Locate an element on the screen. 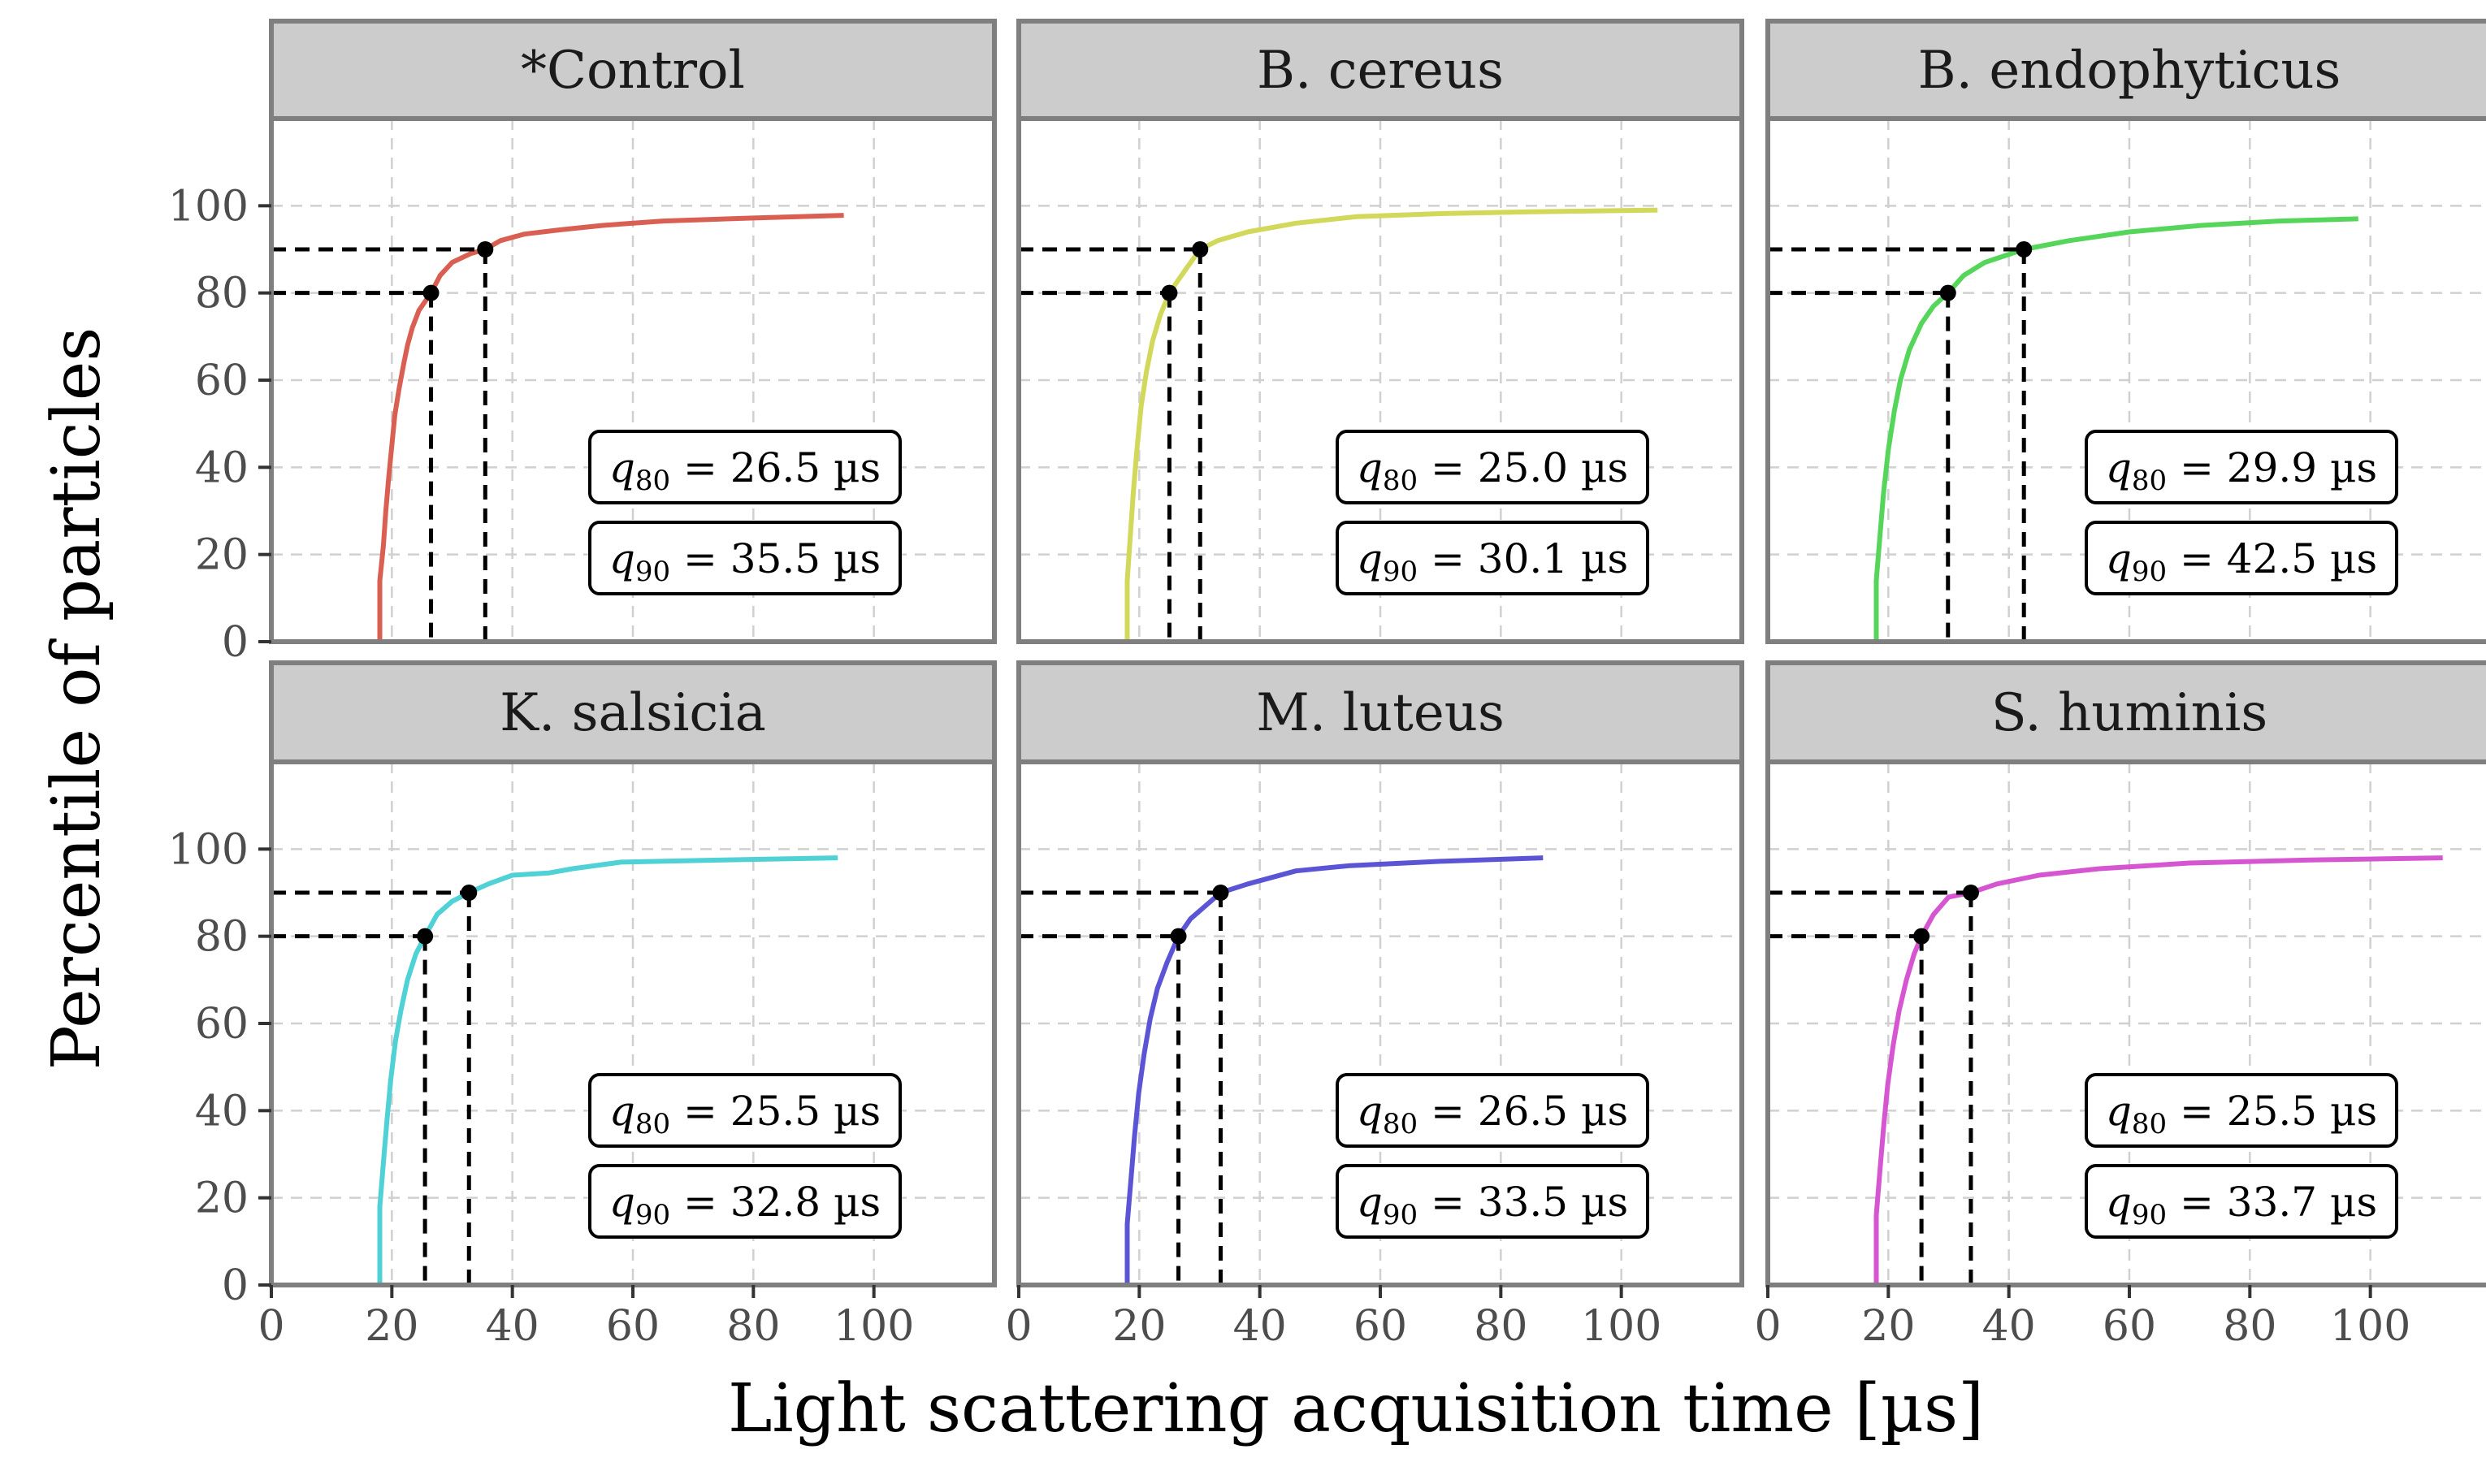 This screenshot has height=1484, width=2486. annotation-text: q90 = 33.7 µs is located at coordinates (2241, 1205).